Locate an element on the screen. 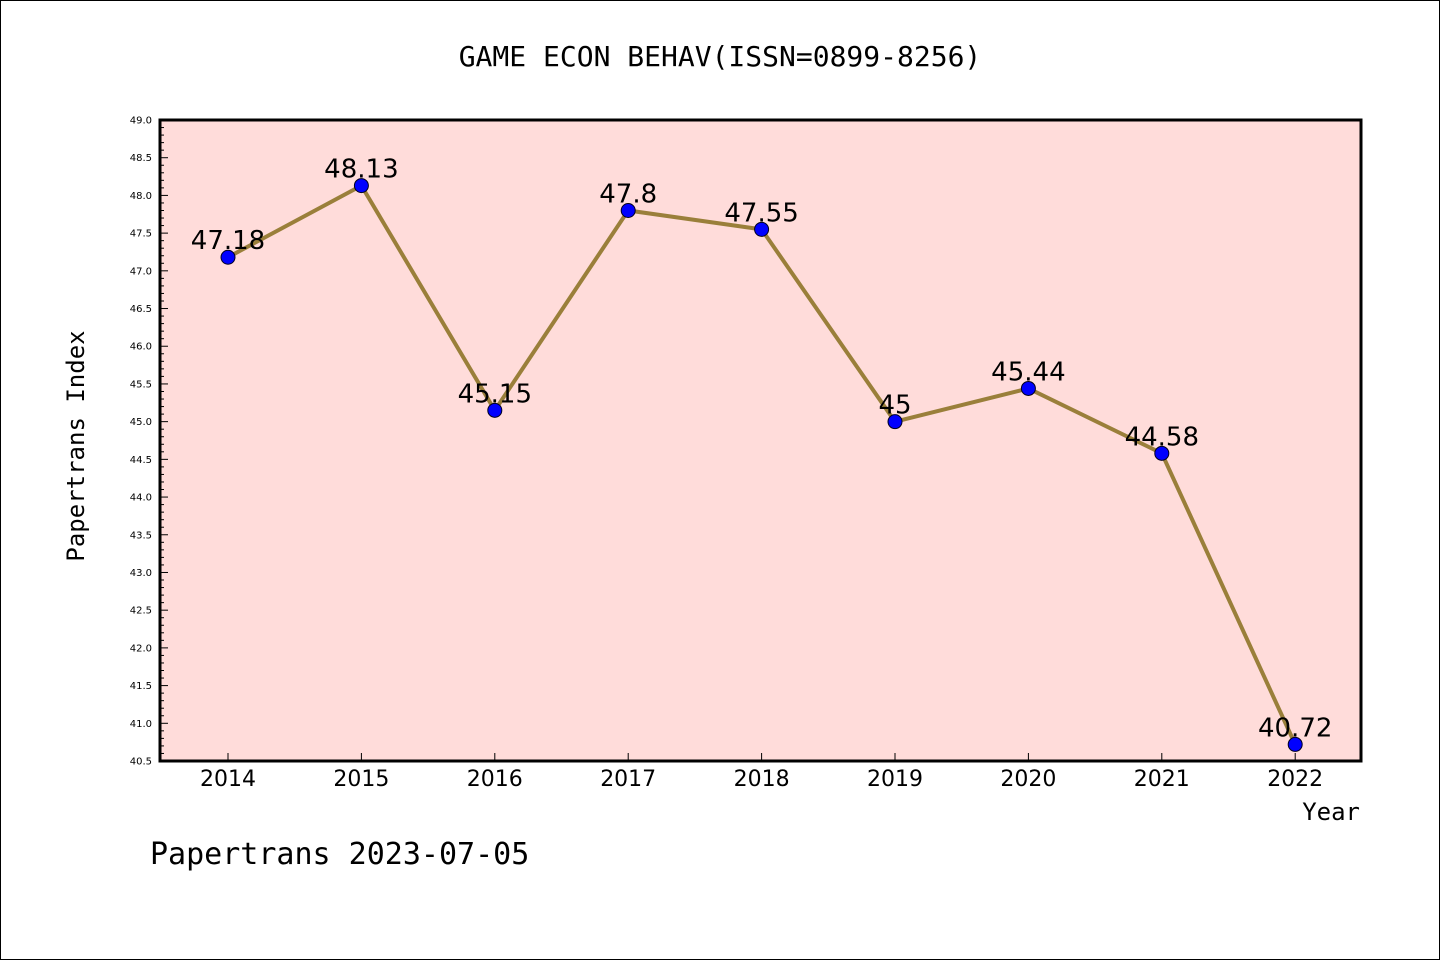 This screenshot has height=960, width=1440. footer-text: Papertrans 2023-07-05 is located at coordinates (339, 854).